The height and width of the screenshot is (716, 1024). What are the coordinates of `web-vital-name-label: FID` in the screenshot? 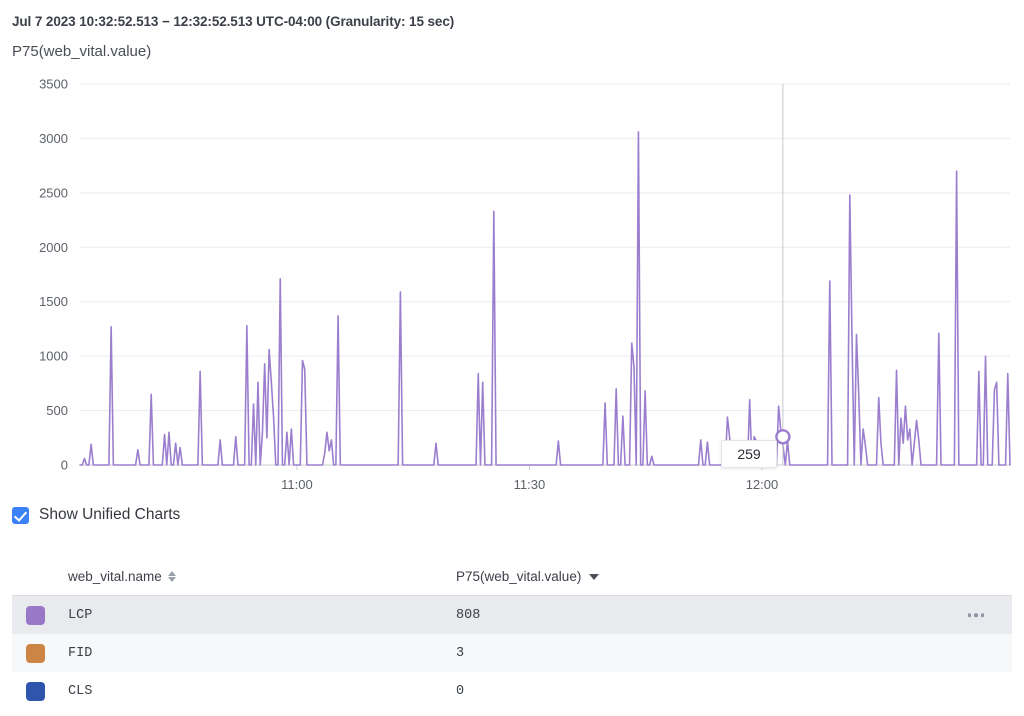 It's located at (80, 653).